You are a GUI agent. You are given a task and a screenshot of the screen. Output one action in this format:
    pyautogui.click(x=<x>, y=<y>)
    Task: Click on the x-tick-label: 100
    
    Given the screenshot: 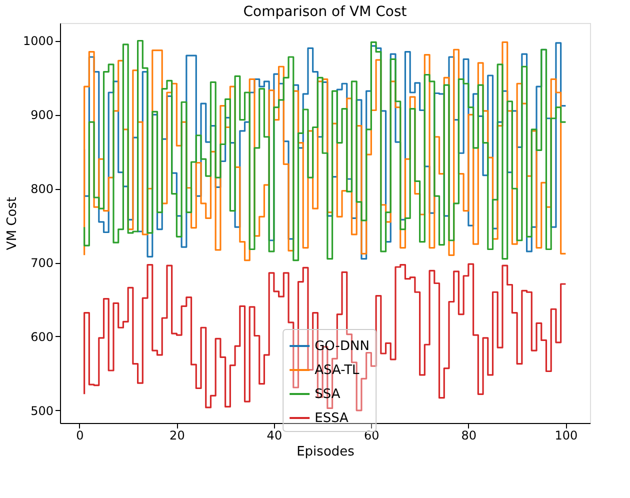 What is the action you would take?
    pyautogui.click(x=566, y=435)
    